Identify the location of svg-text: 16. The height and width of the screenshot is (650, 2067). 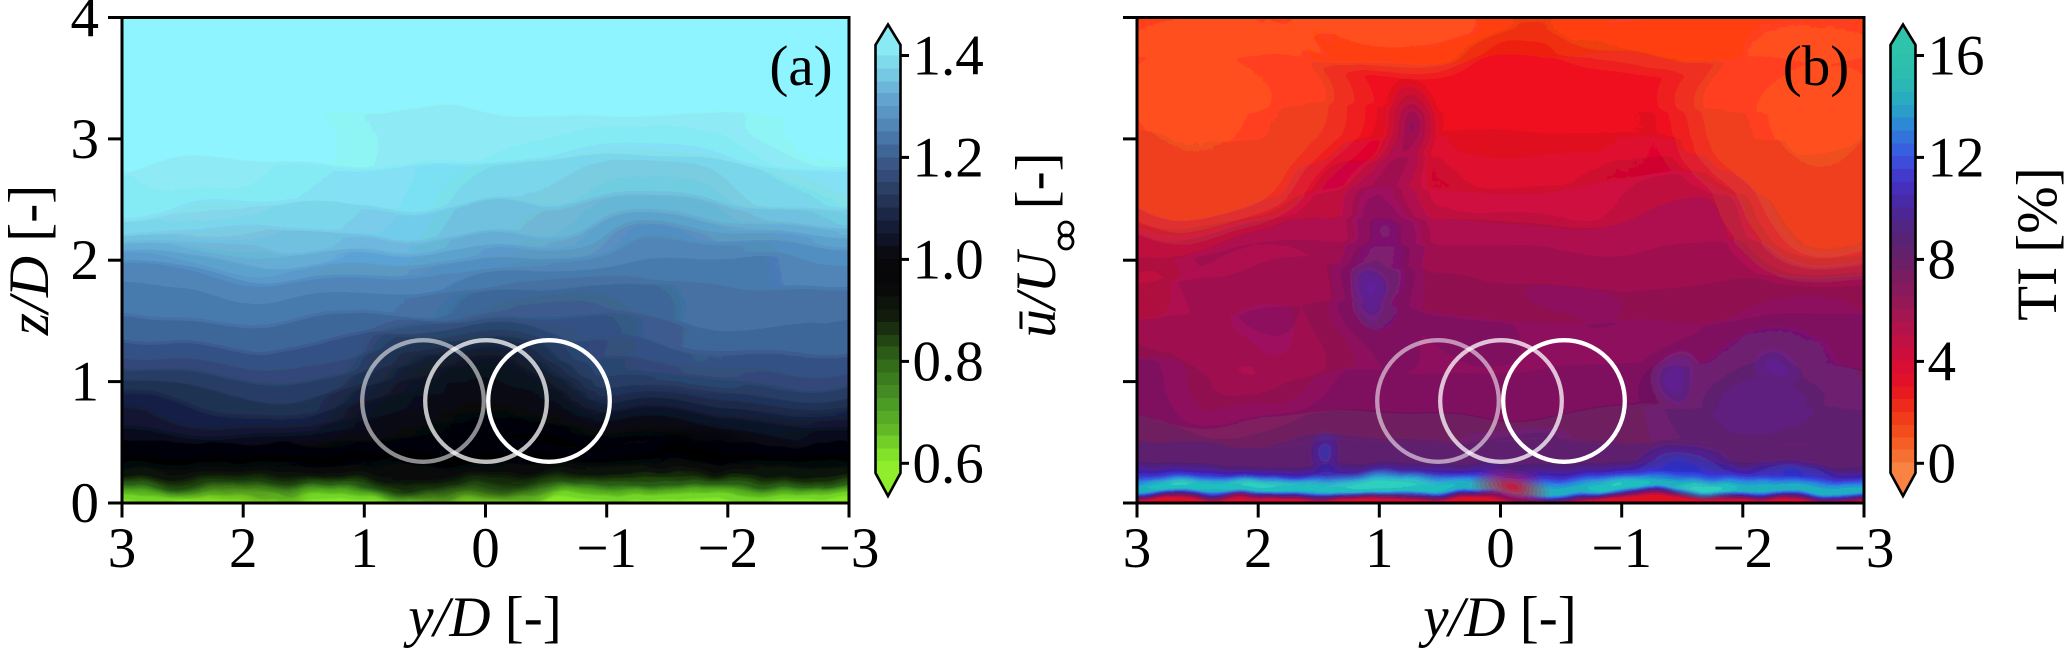
(1956, 56).